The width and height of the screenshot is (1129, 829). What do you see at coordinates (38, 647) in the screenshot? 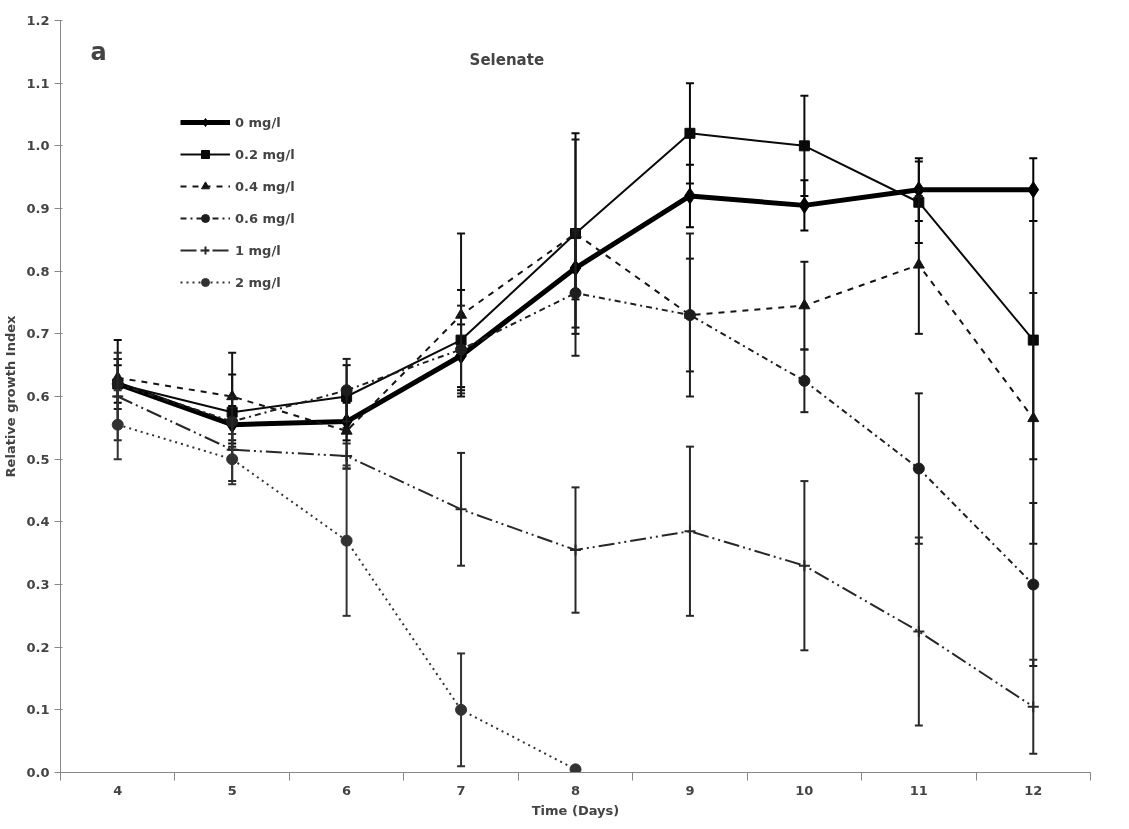
I see `y-tick-label: 0.2` at bounding box center [38, 647].